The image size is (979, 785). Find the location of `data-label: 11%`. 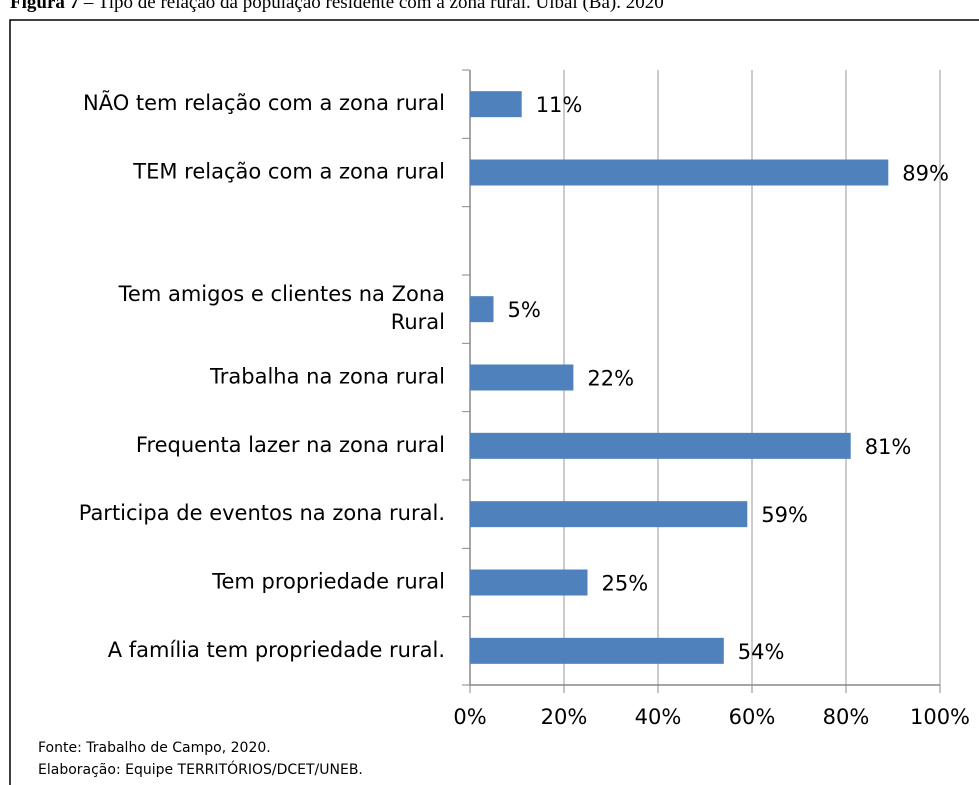

data-label: 11% is located at coordinates (559, 105).